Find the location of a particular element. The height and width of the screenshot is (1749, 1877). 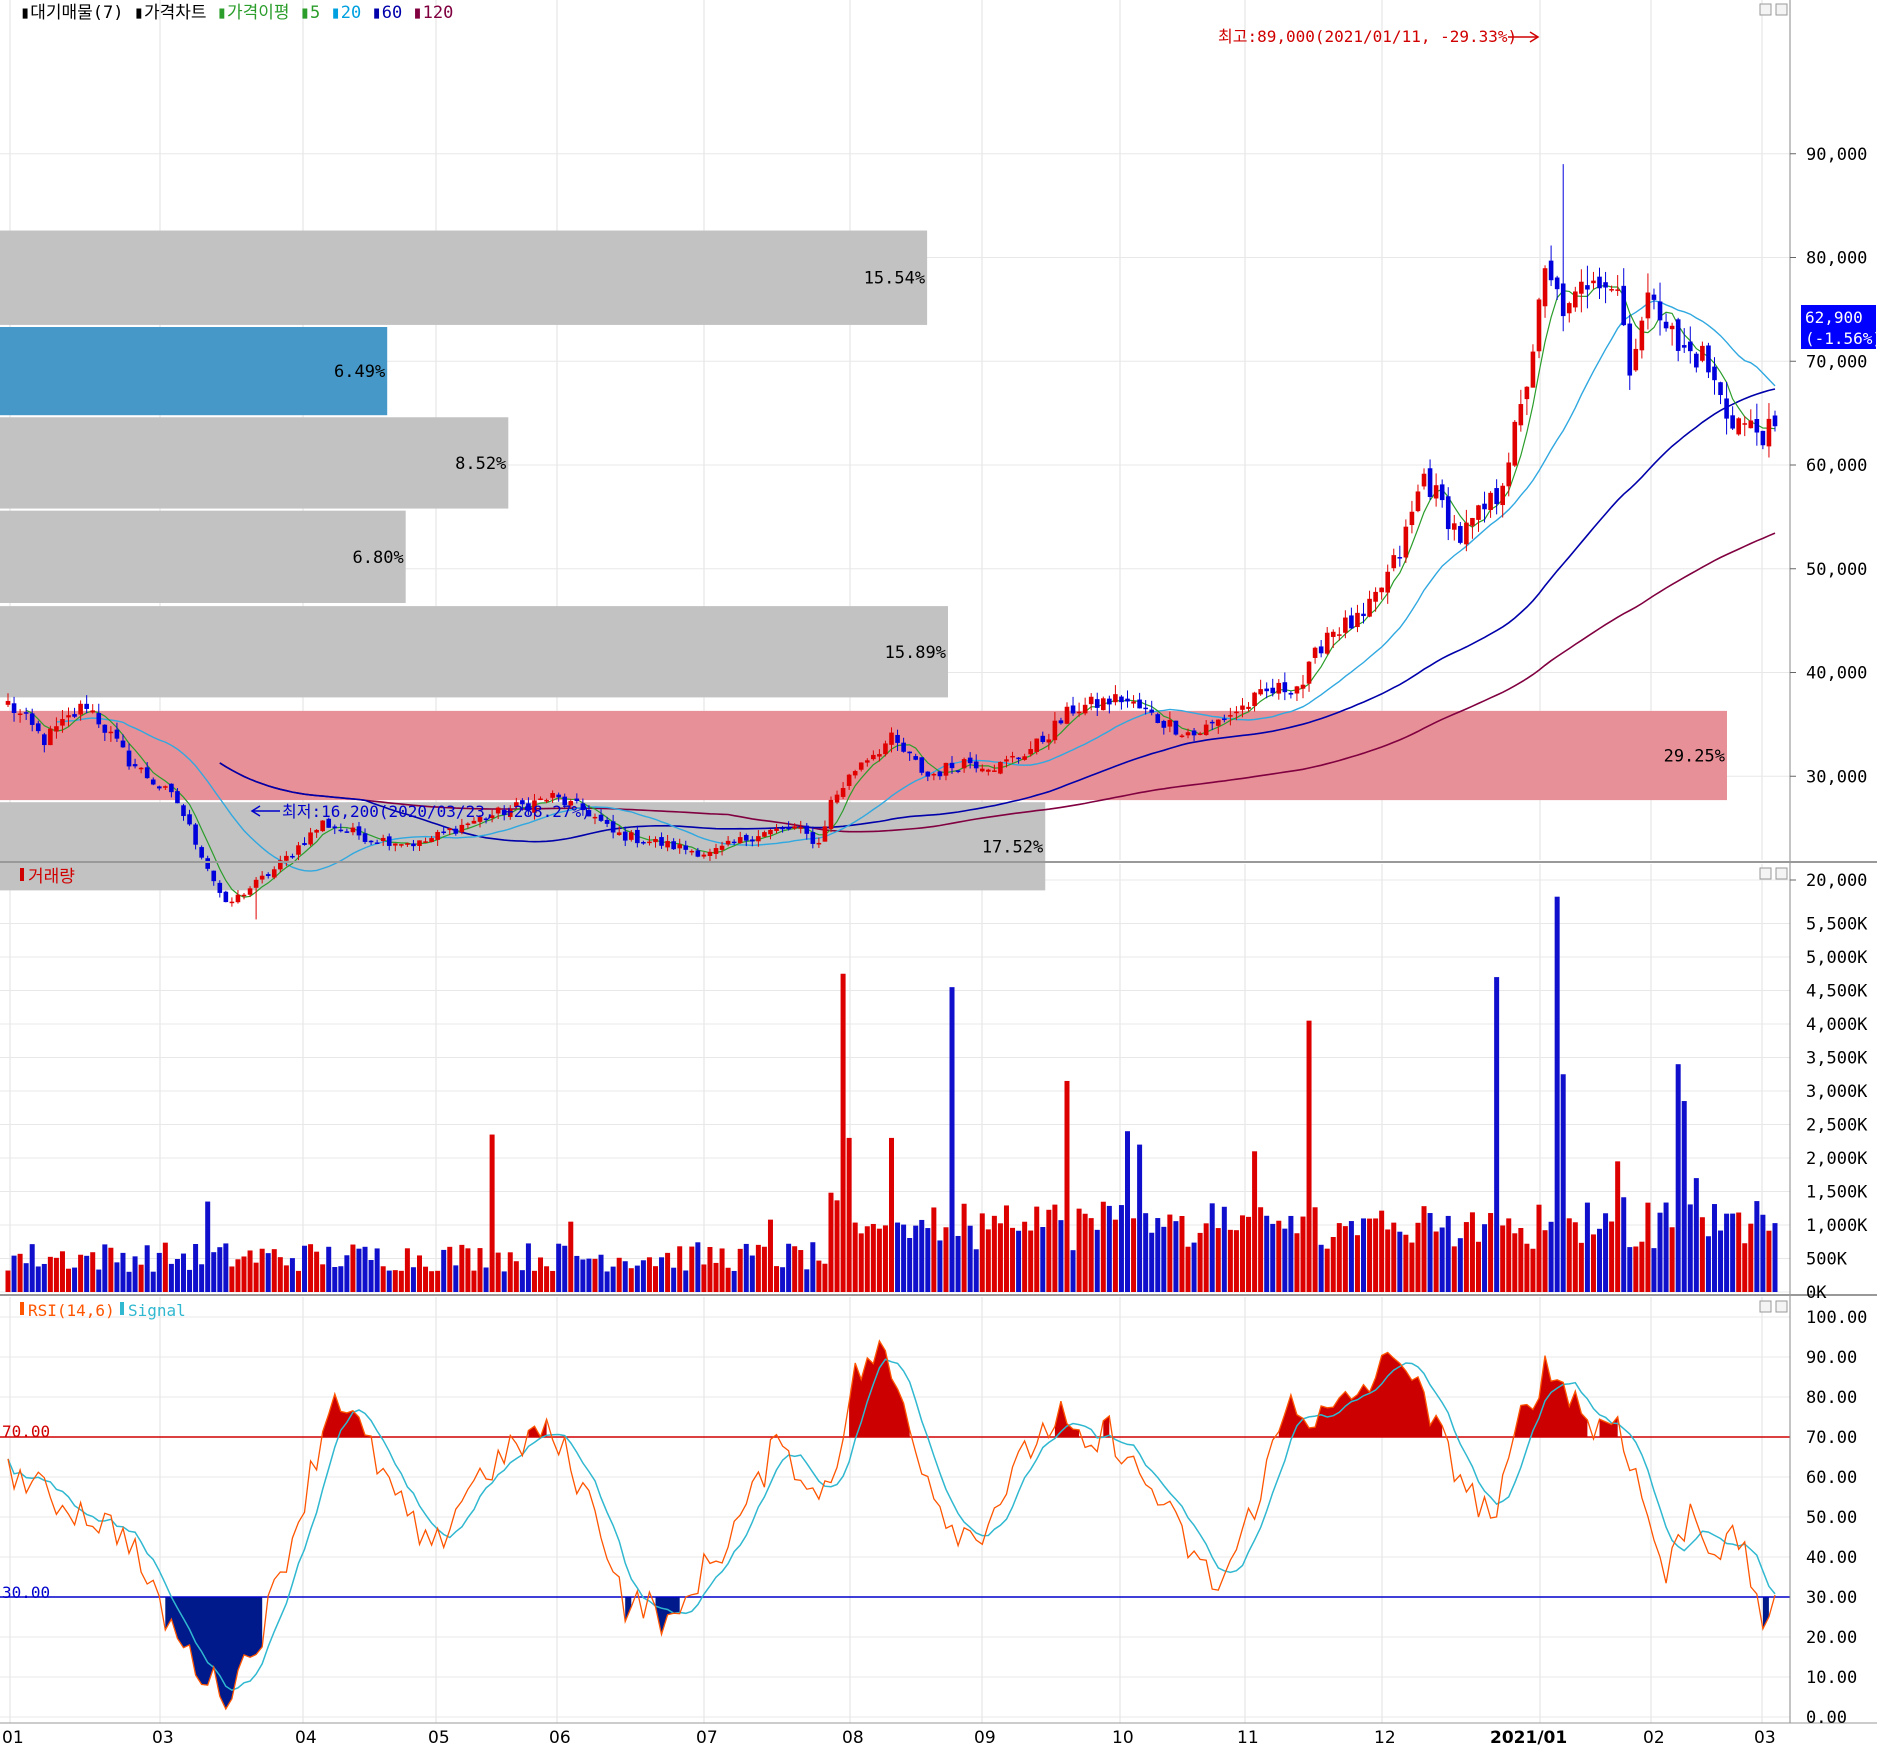

panel-window-icons is located at coordinates (1773, 658).